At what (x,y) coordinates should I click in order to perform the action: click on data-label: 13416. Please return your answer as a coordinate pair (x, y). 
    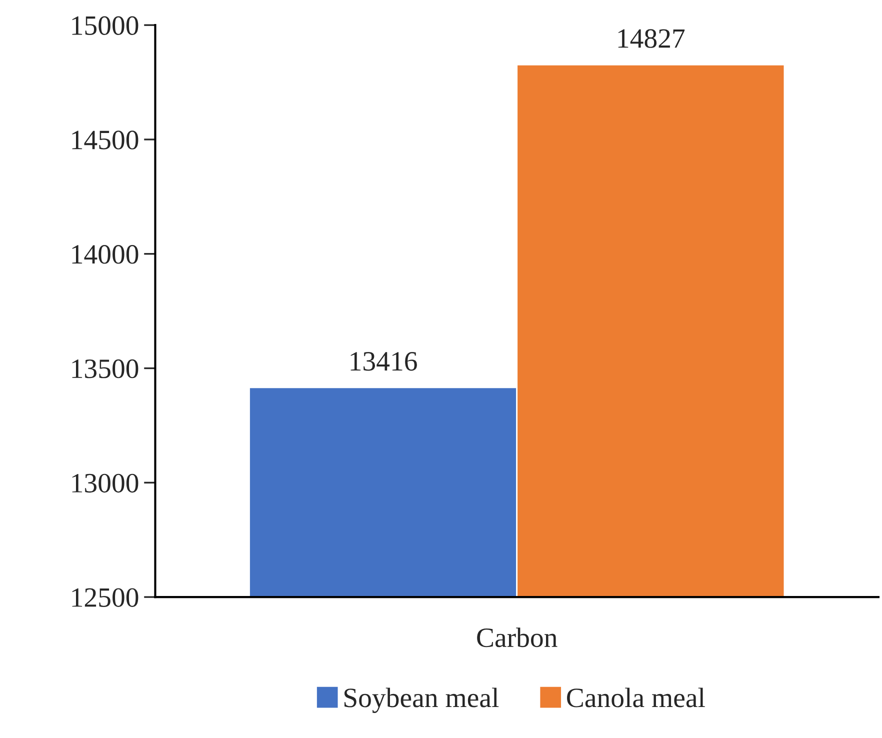
    Looking at the image, I should click on (383, 361).